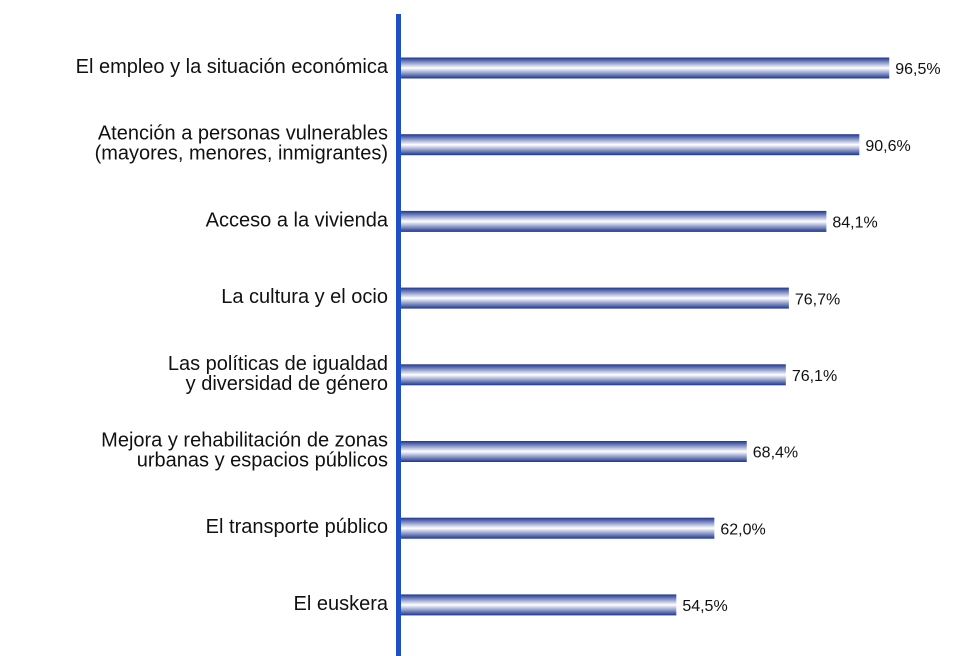 The height and width of the screenshot is (656, 958). I want to click on value-label: 76,1%, so click(814, 376).